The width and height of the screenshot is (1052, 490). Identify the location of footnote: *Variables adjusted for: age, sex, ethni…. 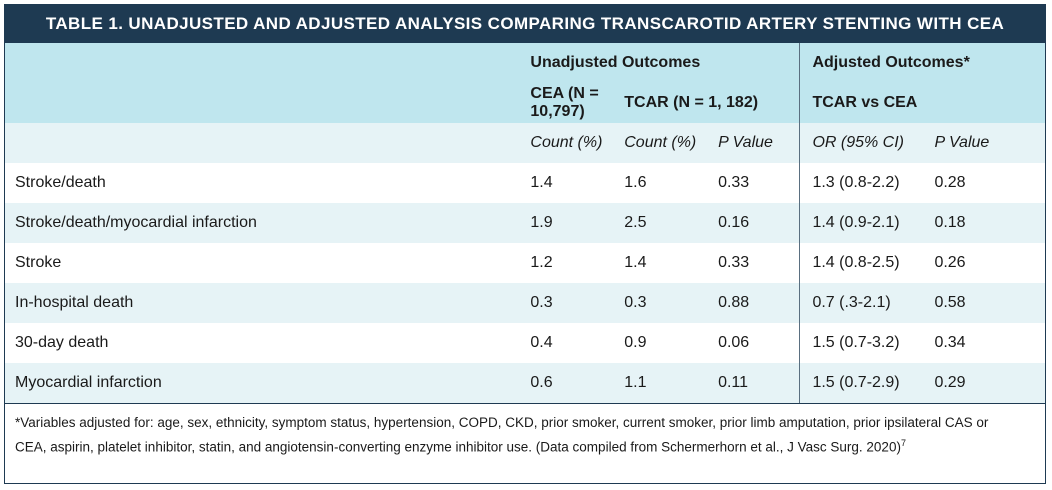
(525, 430).